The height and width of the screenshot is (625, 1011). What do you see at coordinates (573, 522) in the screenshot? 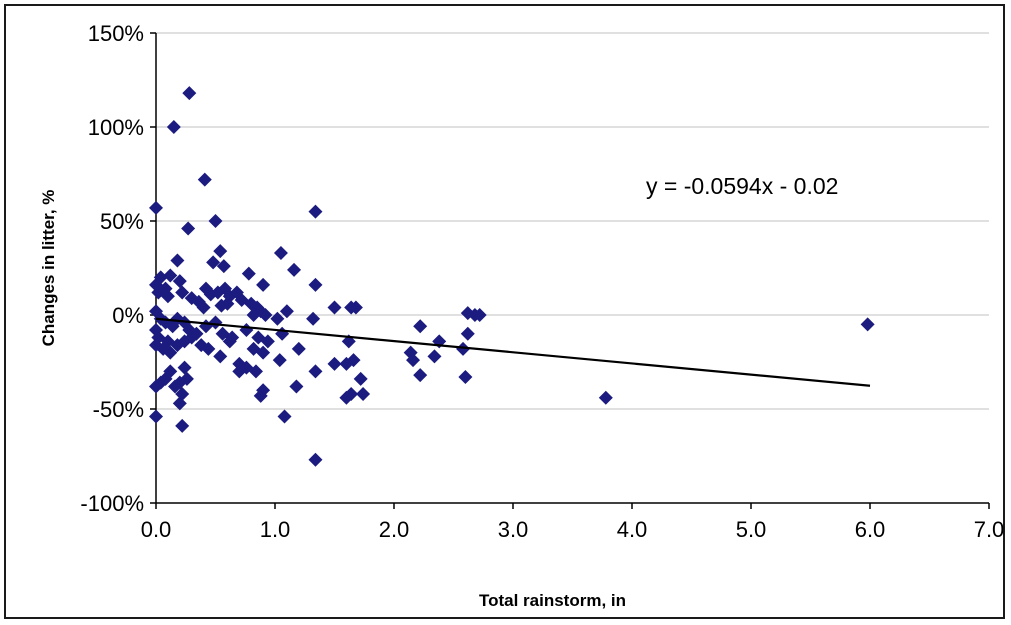
I see `x-axis-ticks: 0.0 1.0 2.0 3.0 4.0 5.0 6.0 7.0` at bounding box center [573, 522].